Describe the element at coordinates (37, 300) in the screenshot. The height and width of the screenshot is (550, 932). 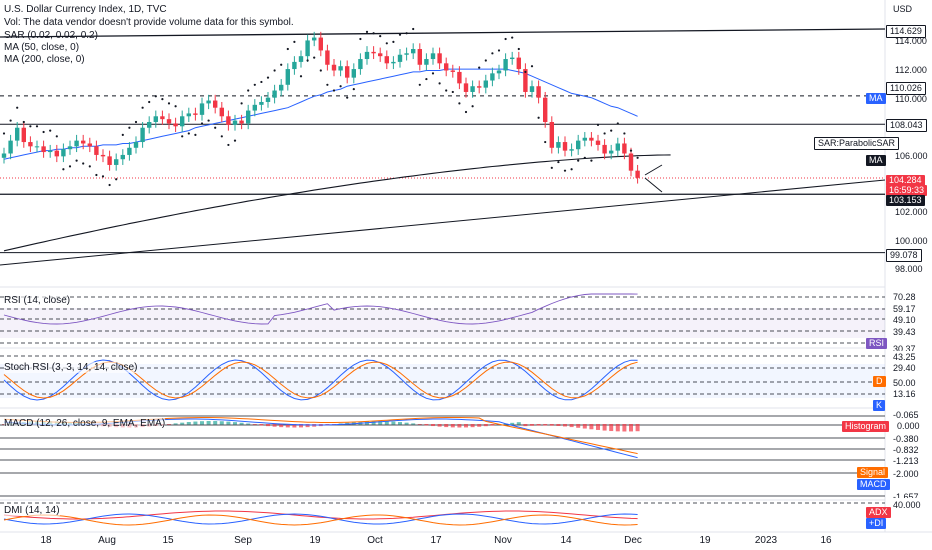
I see `rsi-pane-label: RSI (14, close)` at that location.